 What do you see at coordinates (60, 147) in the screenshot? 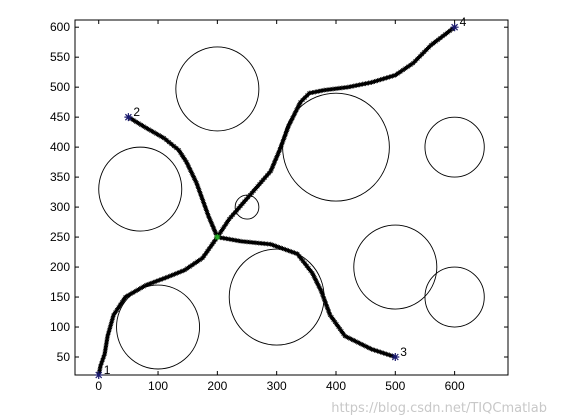
I see `y-tick-label: 400` at bounding box center [60, 147].